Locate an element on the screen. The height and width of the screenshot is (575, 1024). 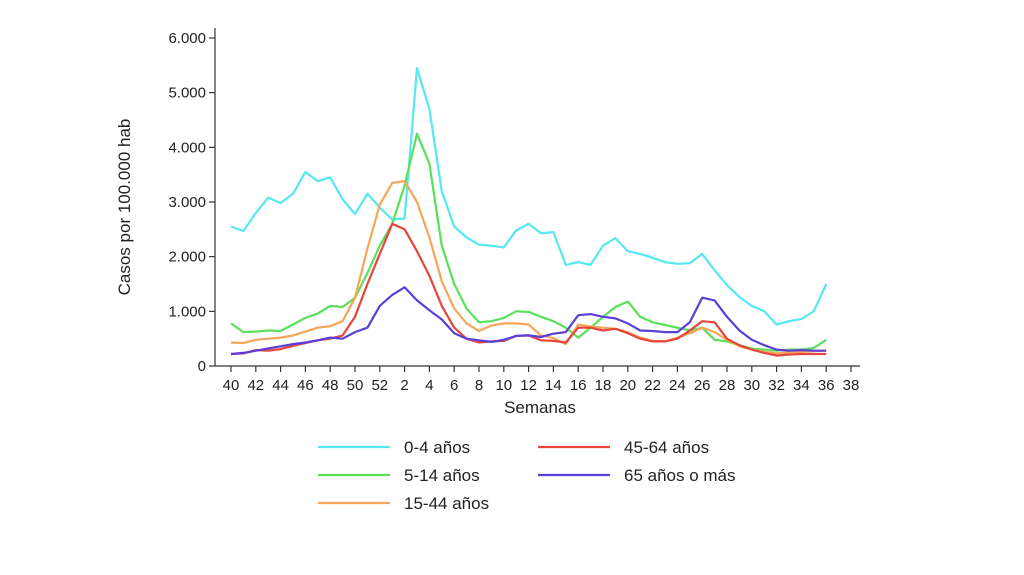
x-tick-label: 46 is located at coordinates (305, 385).